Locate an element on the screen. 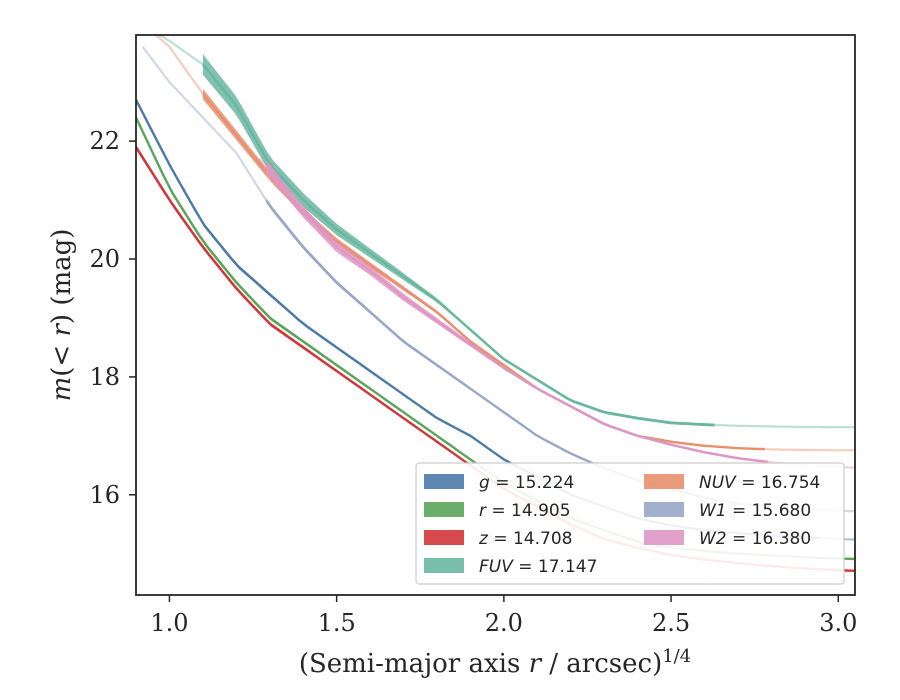  y-tick-label: 20 is located at coordinates (104, 259).